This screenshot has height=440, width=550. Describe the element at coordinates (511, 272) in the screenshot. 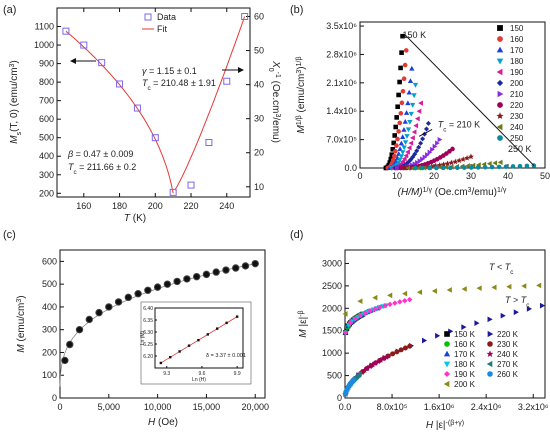

I see `annotation-below-tc-part: c` at that location.